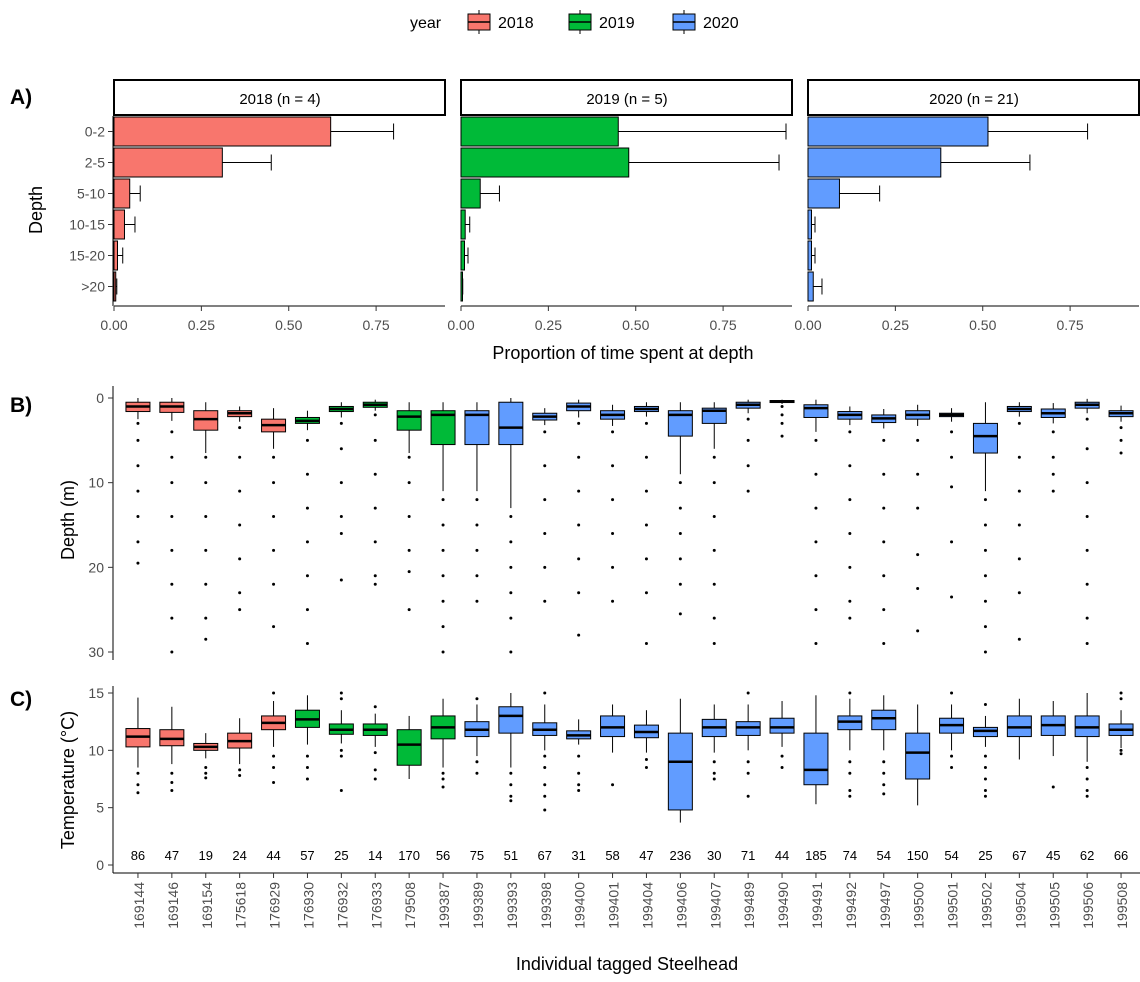  Describe the element at coordinates (68, 520) in the screenshot. I see `panel-b-ylabel: Depth (m)` at that location.